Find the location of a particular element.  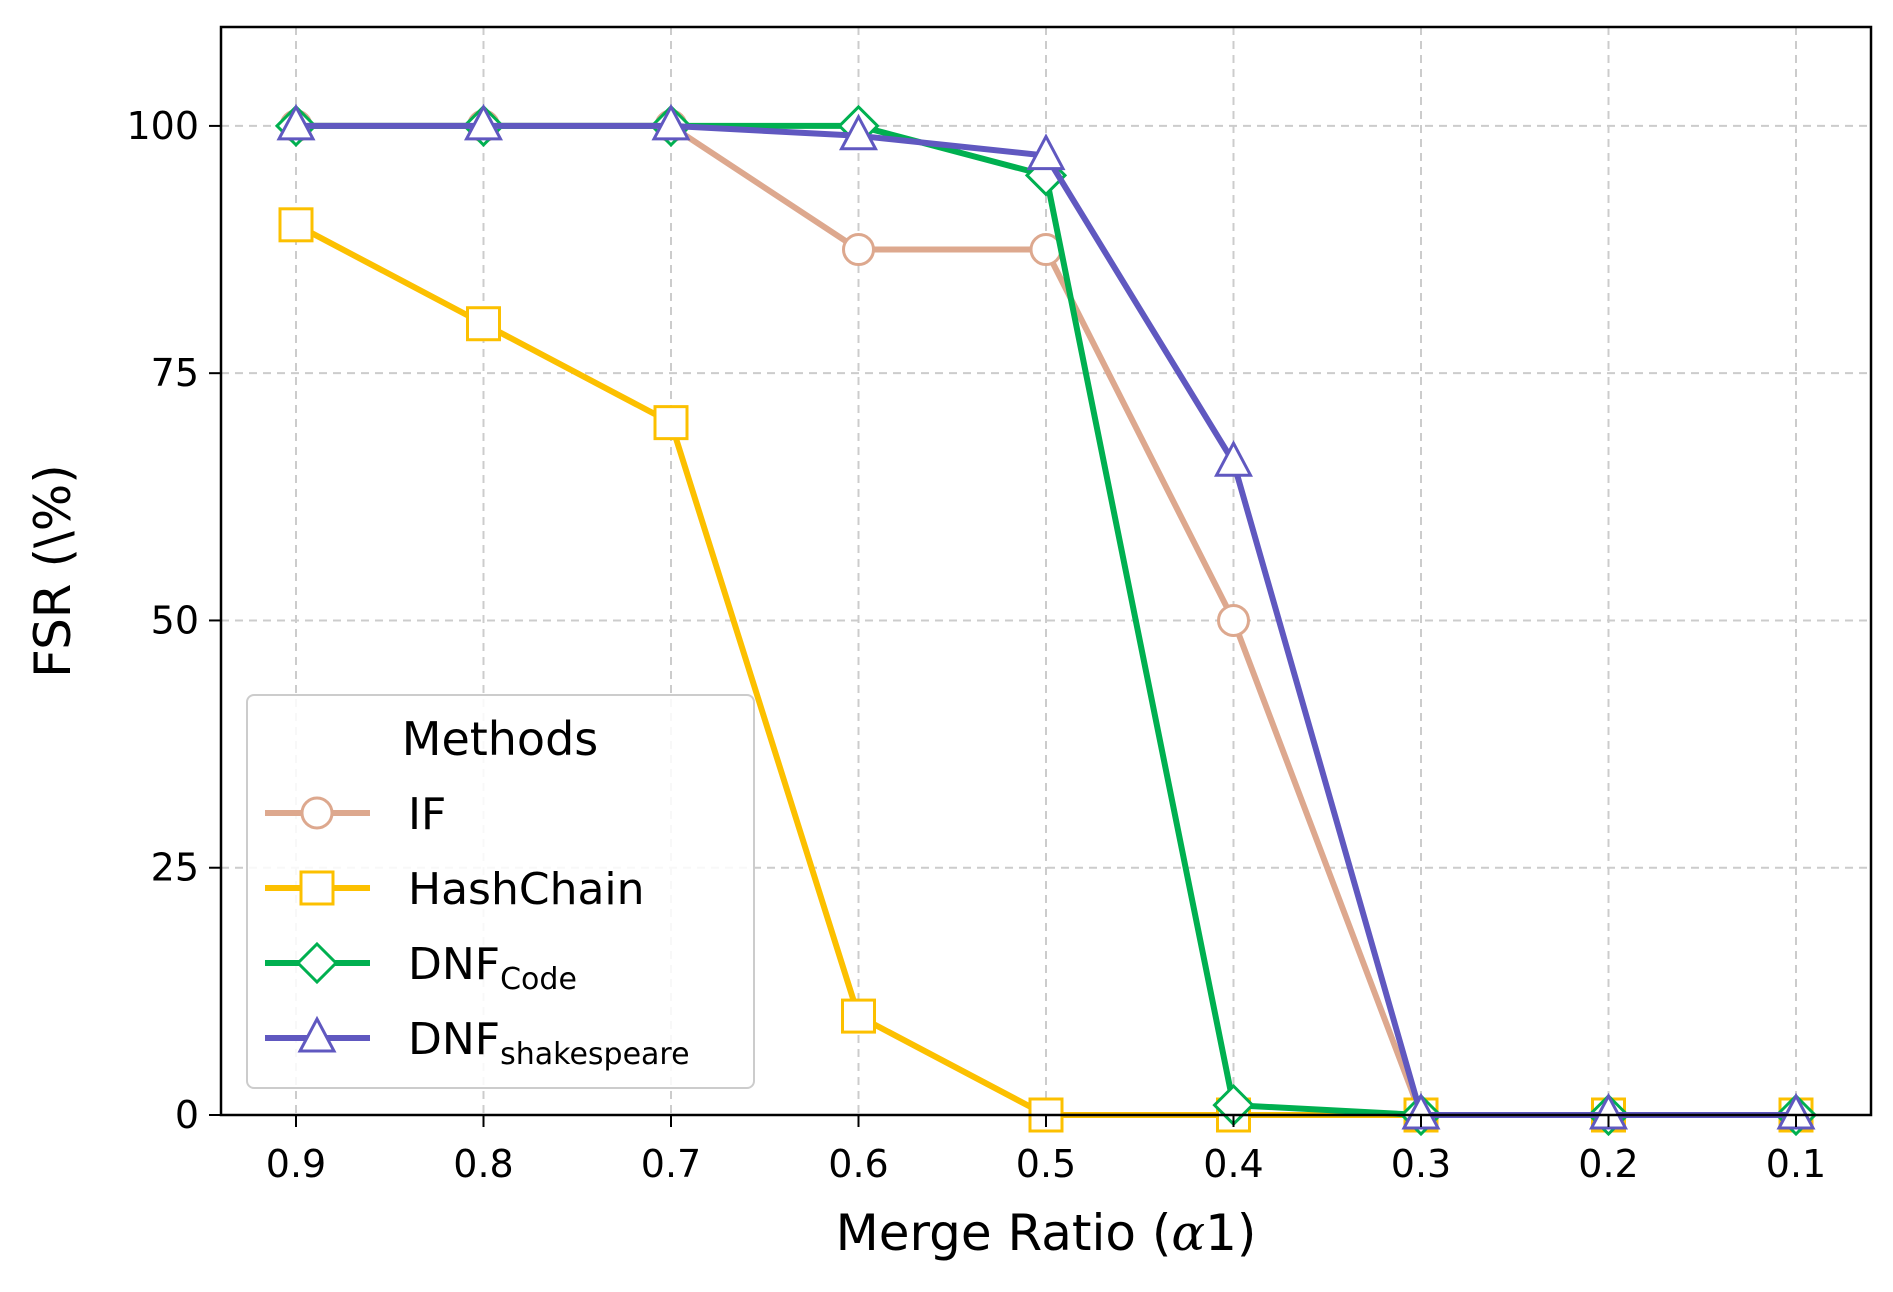

x-tick-label: 0.4 is located at coordinates (1233, 1164).